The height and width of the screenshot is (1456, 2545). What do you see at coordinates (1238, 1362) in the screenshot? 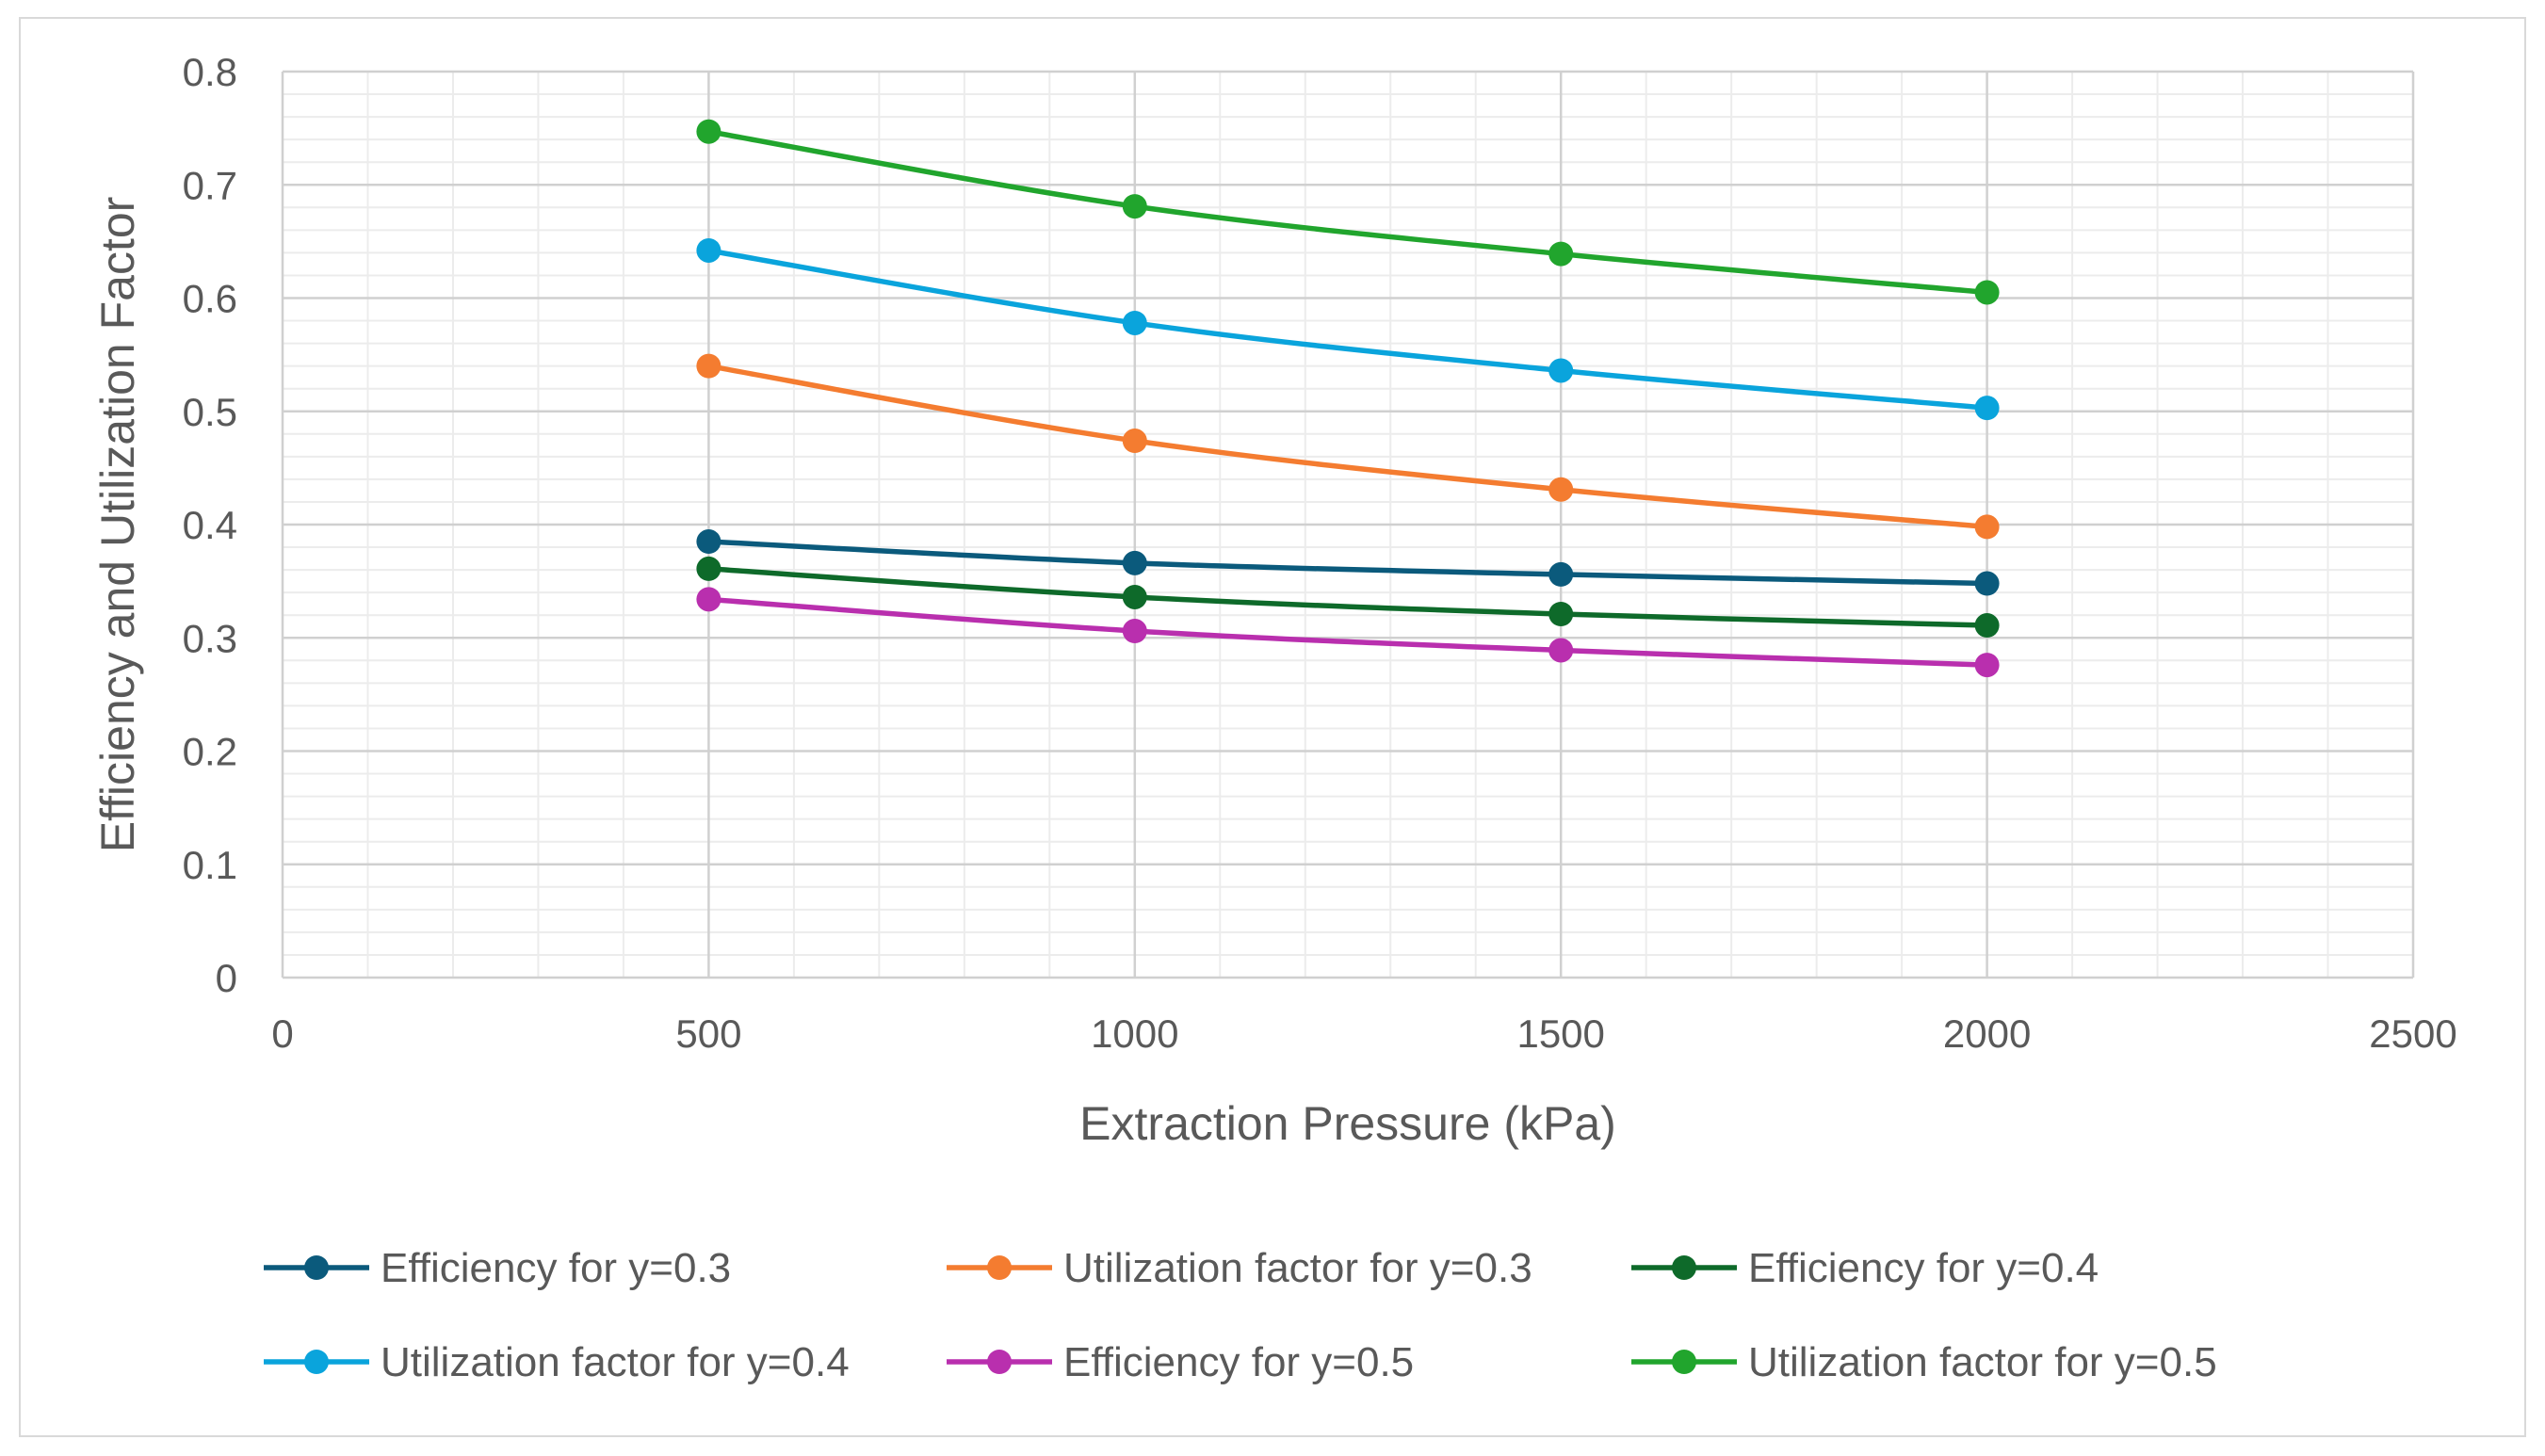
I see `legend-label: Efficiency for y=0.5` at bounding box center [1238, 1362].